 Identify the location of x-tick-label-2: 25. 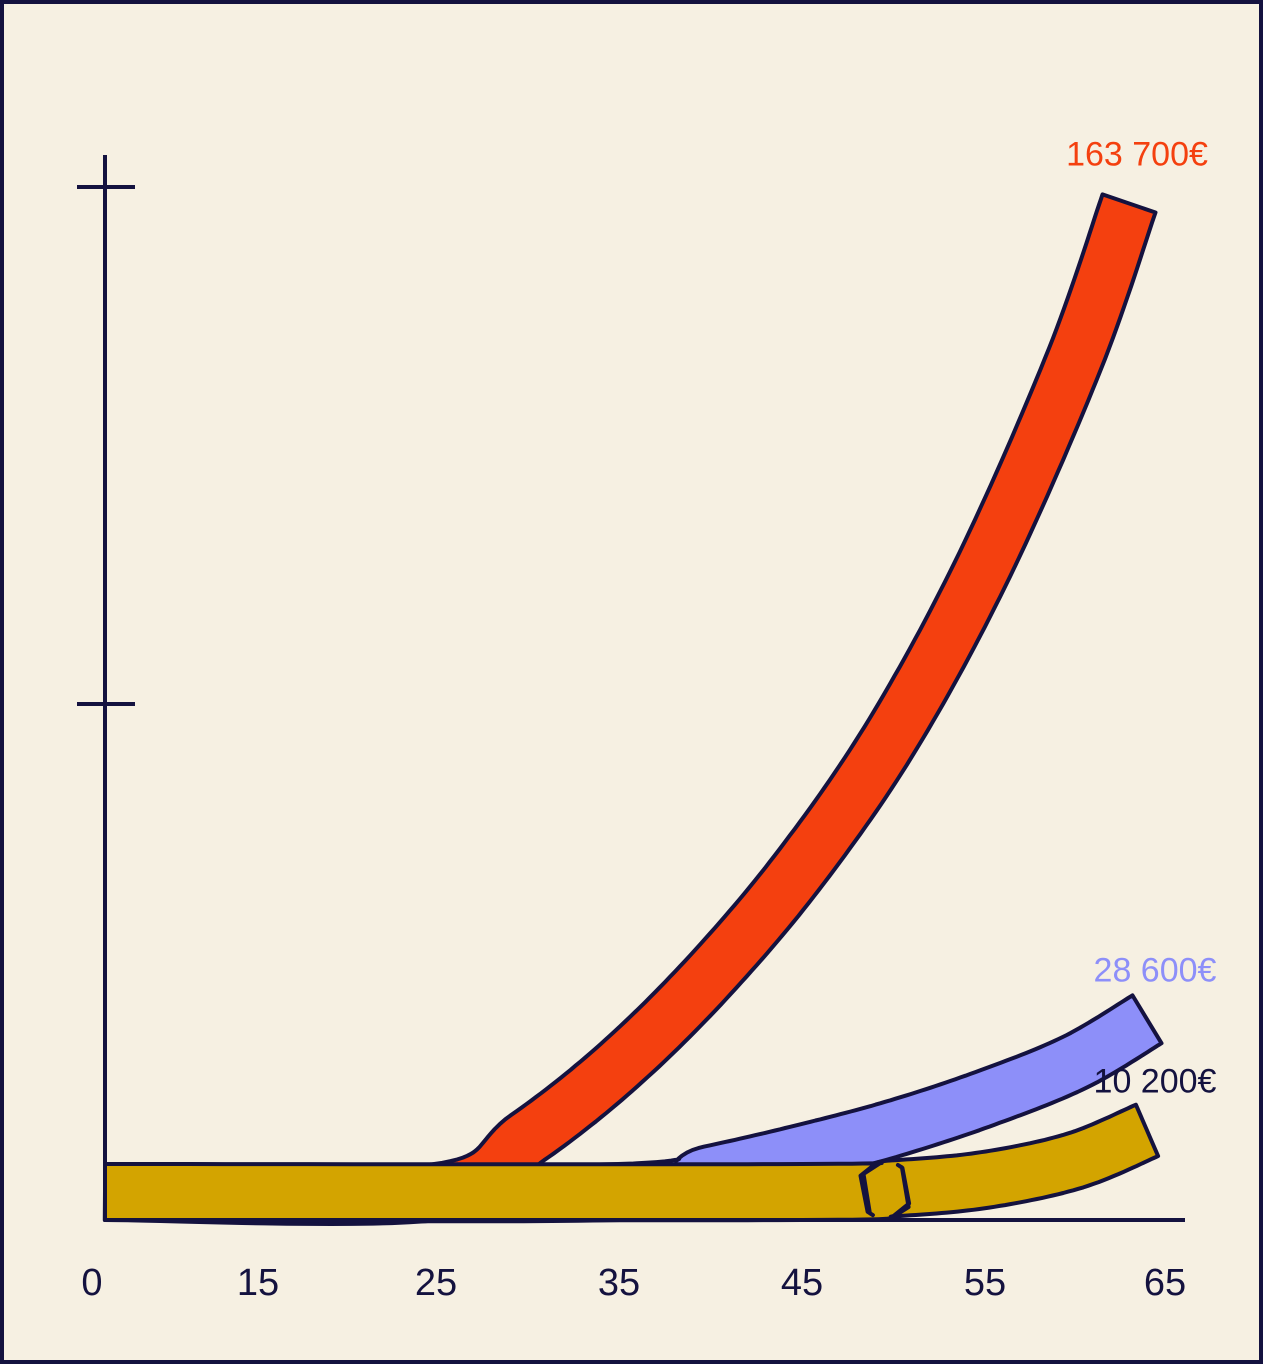
(436, 1283).